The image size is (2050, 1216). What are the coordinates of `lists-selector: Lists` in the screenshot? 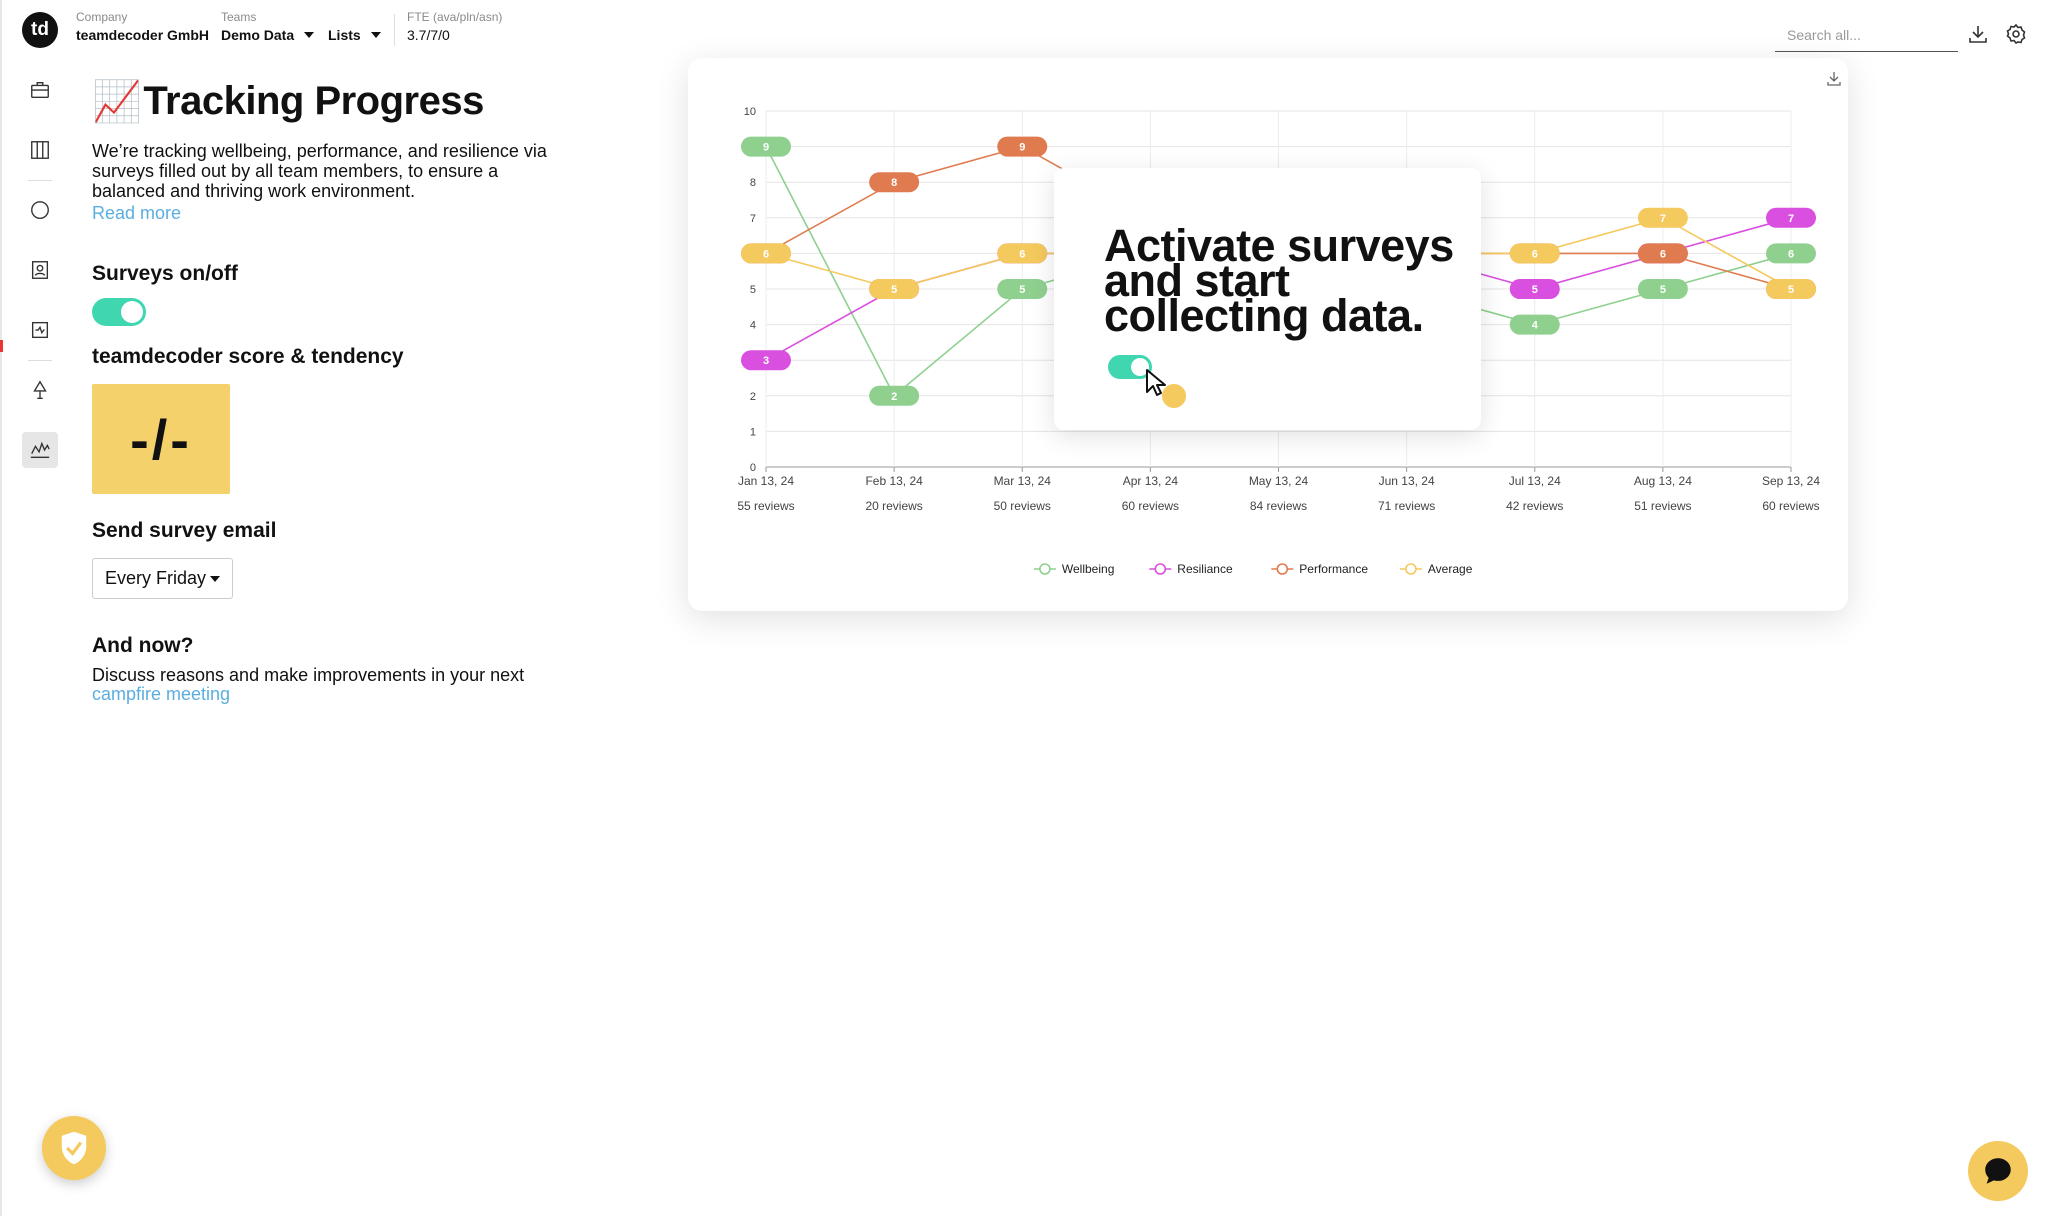 It's located at (354, 35).